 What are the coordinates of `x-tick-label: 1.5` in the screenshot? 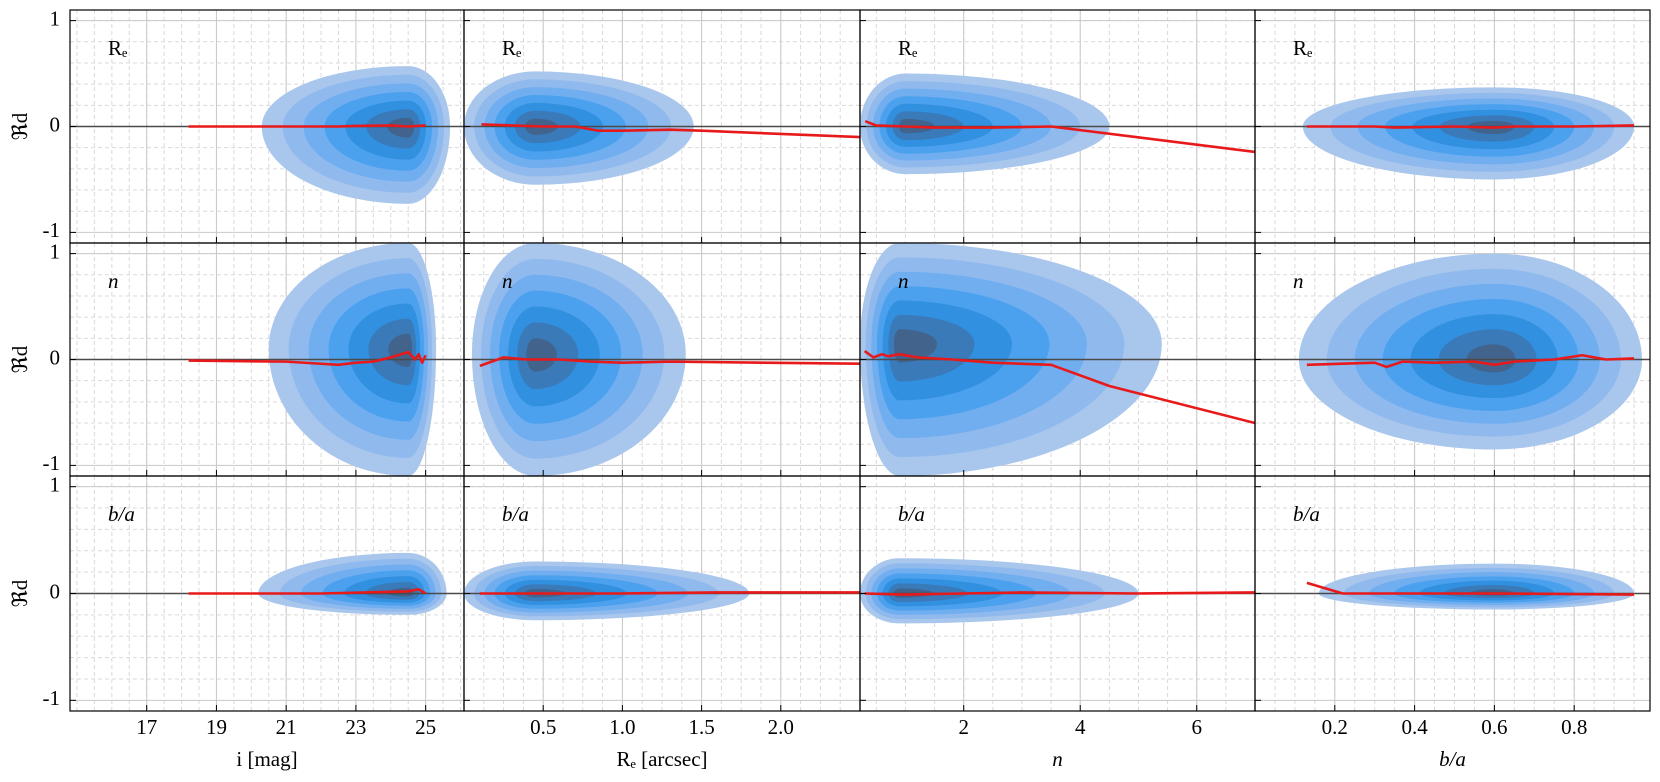 It's located at (701, 727).